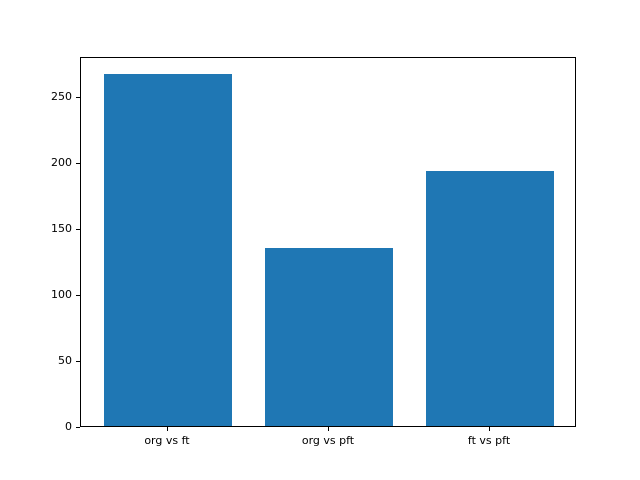  What do you see at coordinates (61, 163) in the screenshot?
I see `y-tick-label: 200` at bounding box center [61, 163].